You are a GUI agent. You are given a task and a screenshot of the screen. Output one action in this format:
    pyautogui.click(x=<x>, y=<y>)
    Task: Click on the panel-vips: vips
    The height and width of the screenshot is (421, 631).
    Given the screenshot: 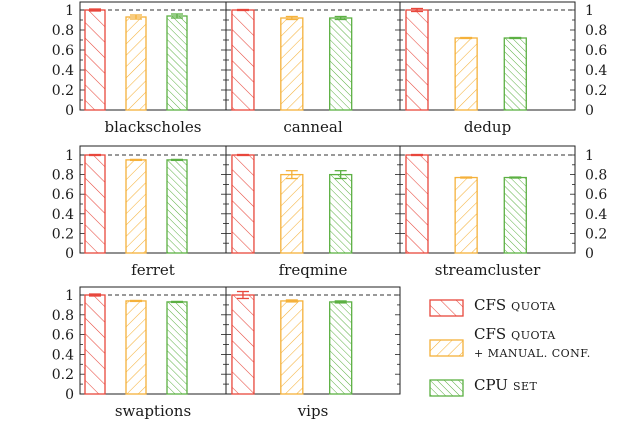 What is the action you would take?
    pyautogui.click(x=313, y=353)
    